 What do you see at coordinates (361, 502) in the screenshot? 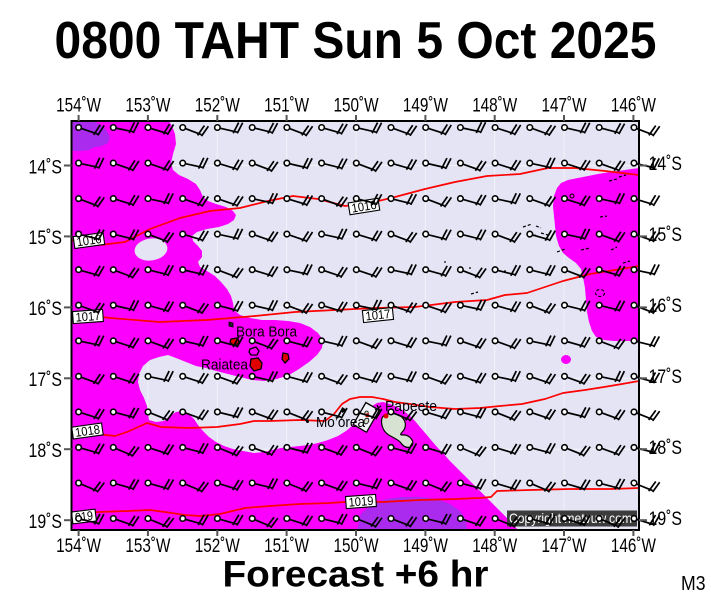
I see `svg-text: 1019` at bounding box center [361, 502].